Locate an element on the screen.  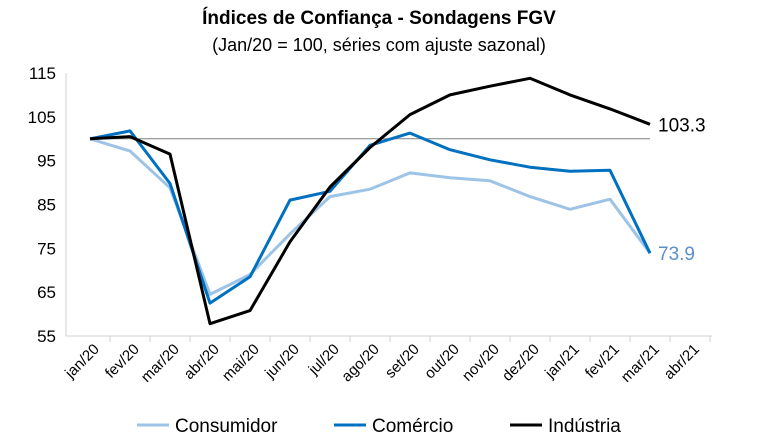
legend-label: Comércio is located at coordinates (412, 426).